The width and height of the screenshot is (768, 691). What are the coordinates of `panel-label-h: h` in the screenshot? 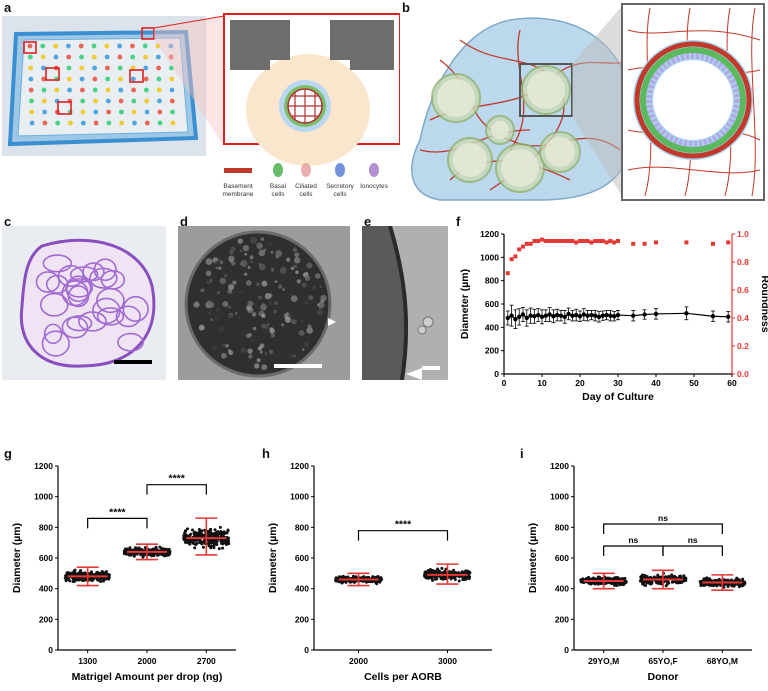 It's located at (266, 453).